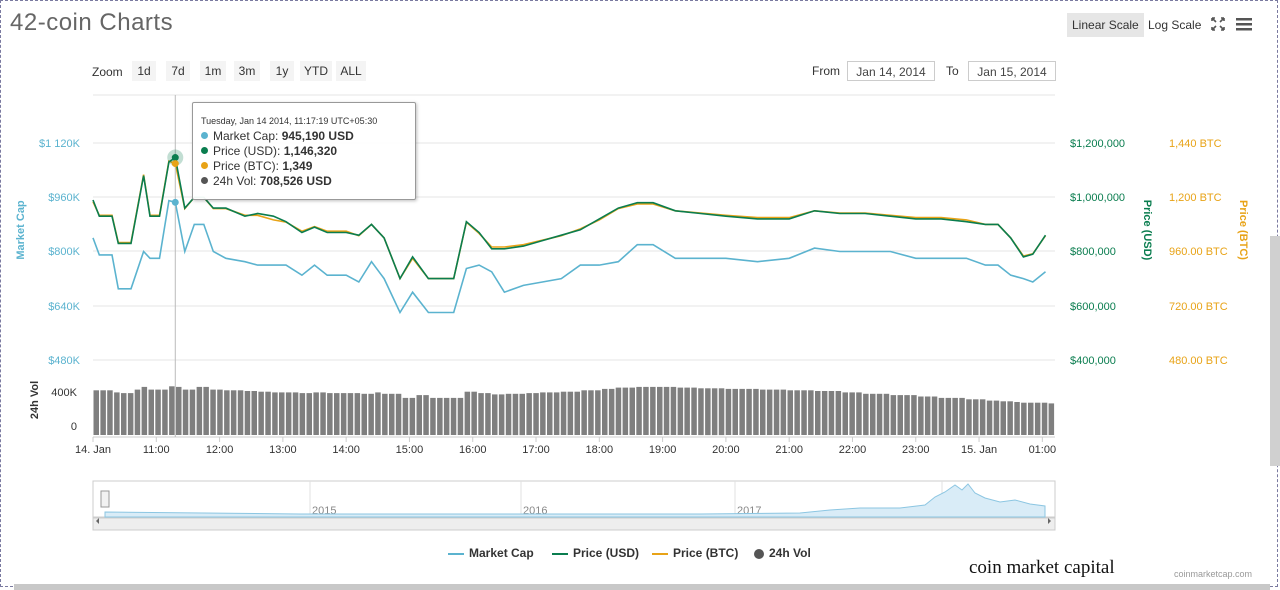  What do you see at coordinates (456, 553) in the screenshot?
I see `line-swatch-icon` at bounding box center [456, 553].